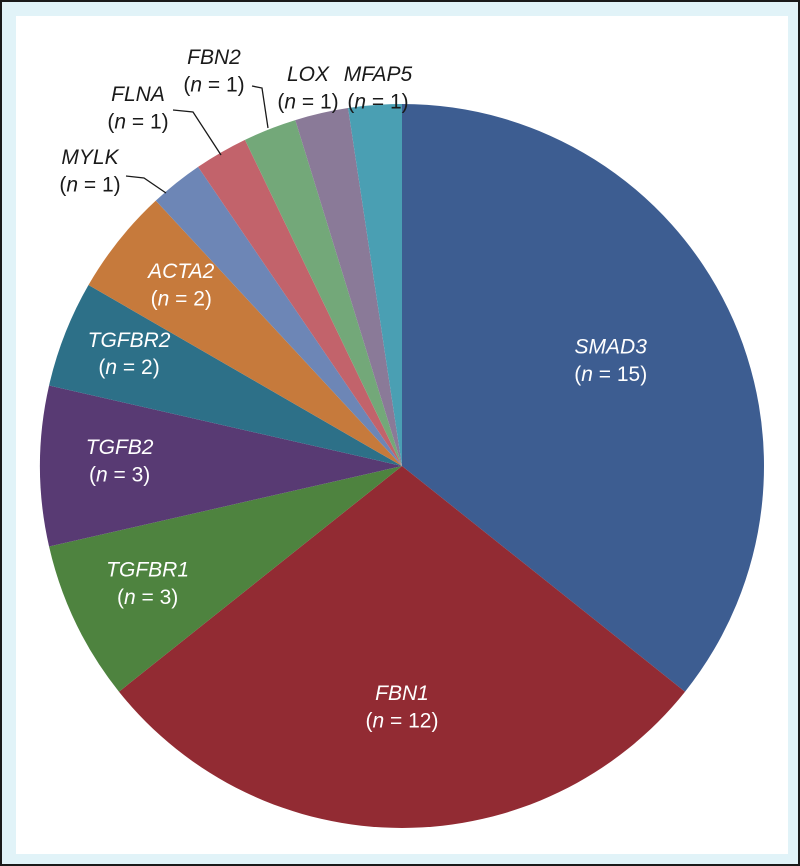 Image resolution: width=800 pixels, height=866 pixels. I want to click on slice-label-acta2: ACTA2 (n = 2), so click(180, 285).